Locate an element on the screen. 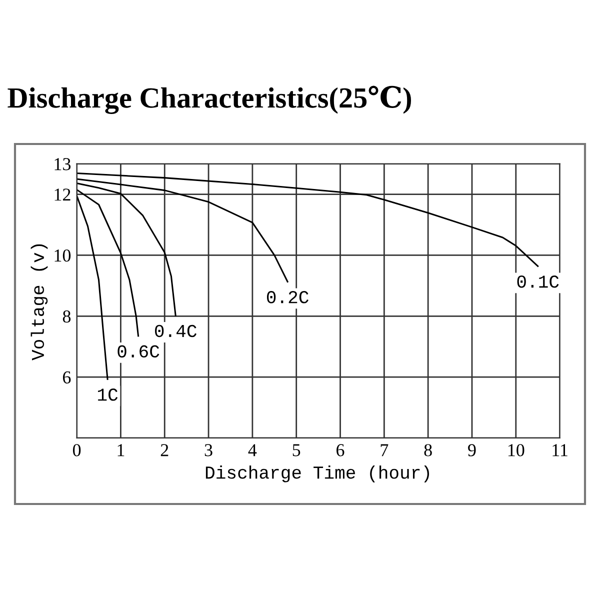  y-tick-label: 12 is located at coordinates (62, 194).